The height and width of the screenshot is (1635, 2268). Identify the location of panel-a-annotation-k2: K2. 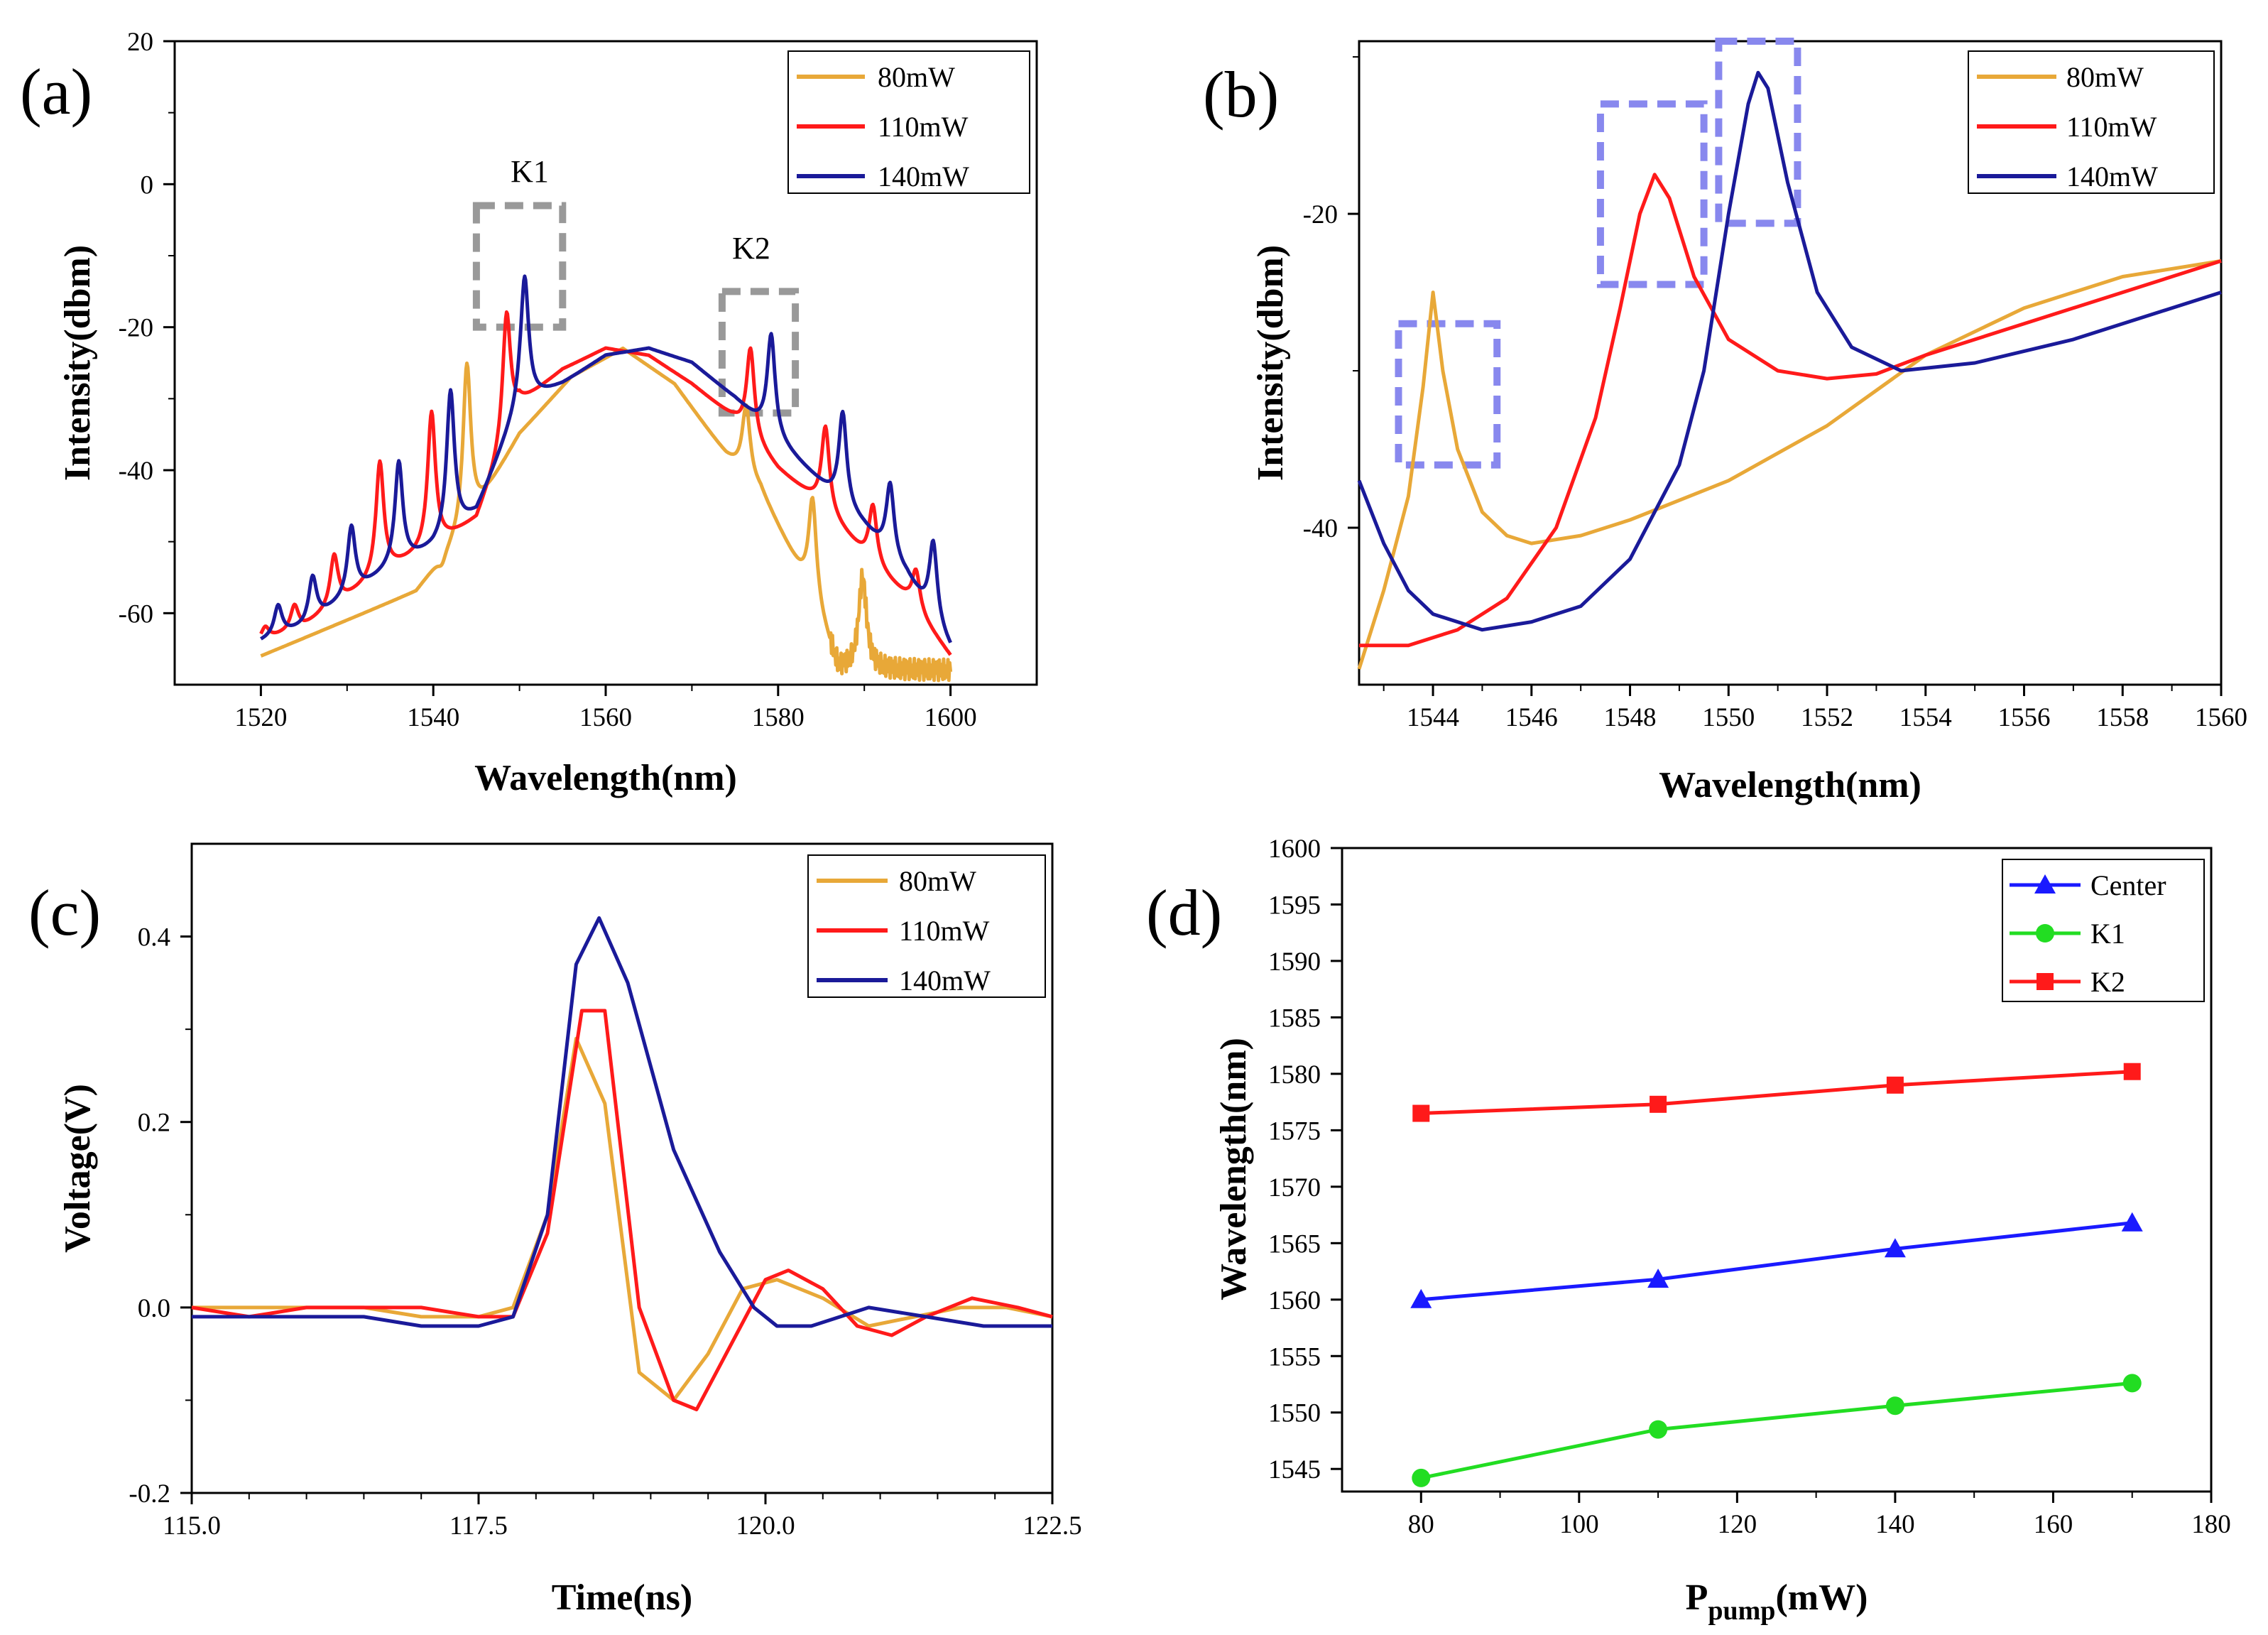
(751, 248).